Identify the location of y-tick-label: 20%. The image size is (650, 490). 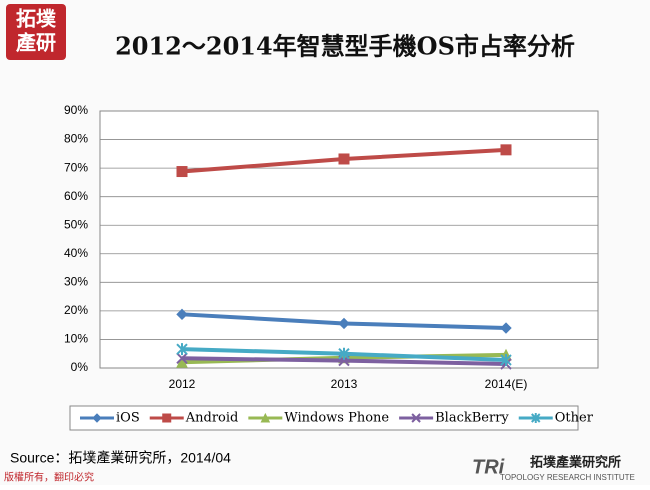
(76, 310).